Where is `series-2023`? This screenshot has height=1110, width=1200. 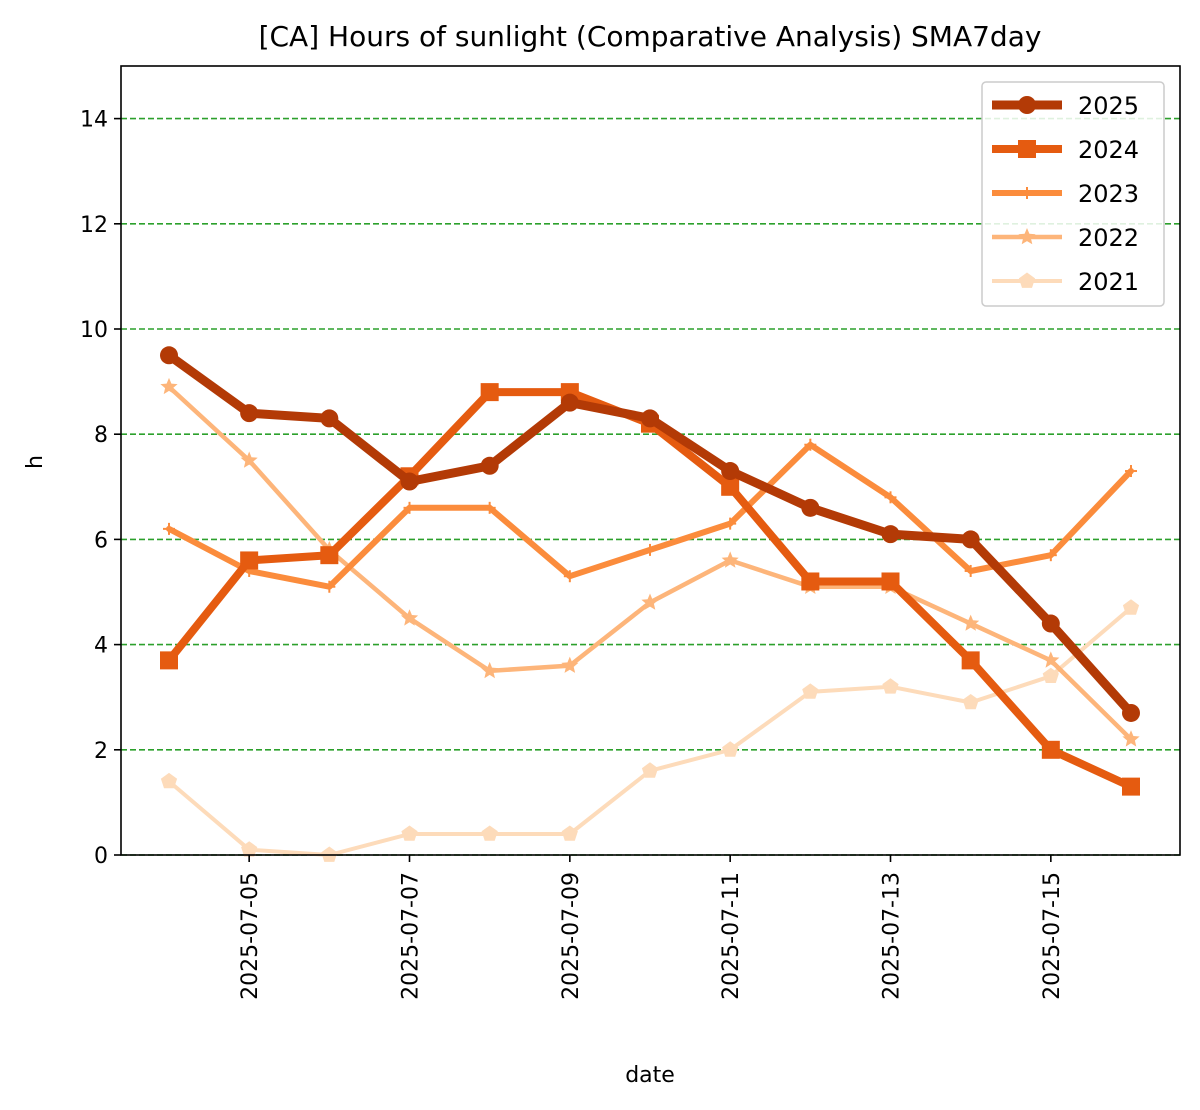
series-2023 is located at coordinates (650, 515).